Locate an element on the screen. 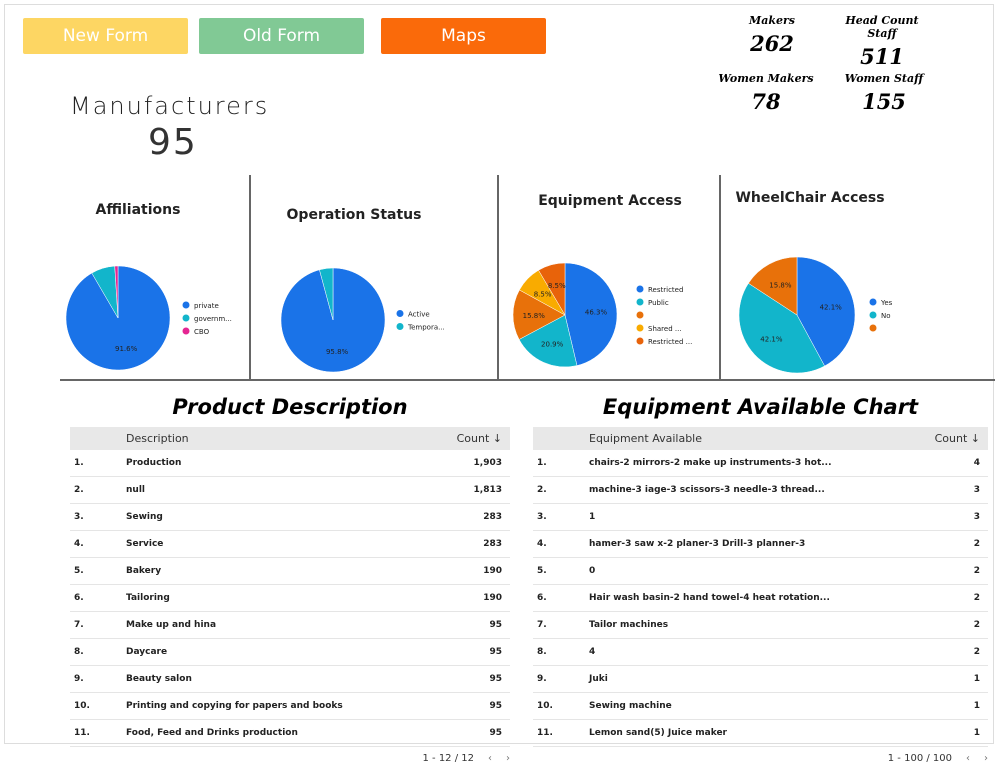  table-row: 11. Food, Feed and Drinks production 95 is located at coordinates (290, 733).